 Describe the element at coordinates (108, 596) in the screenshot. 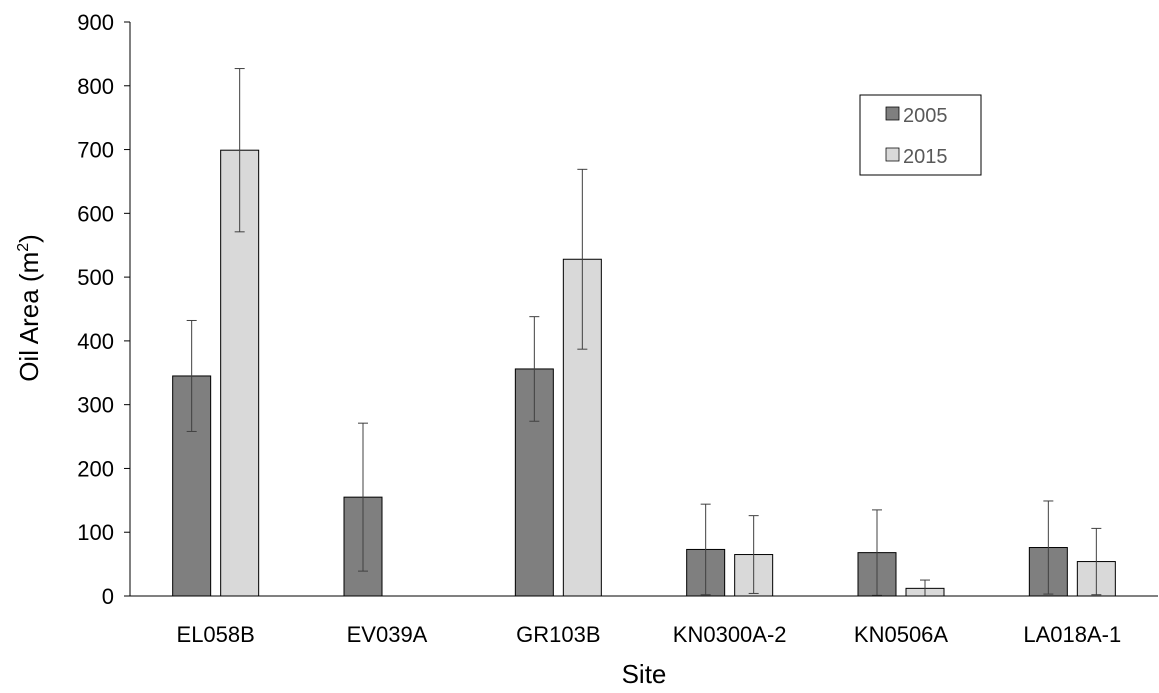

I see `y-tick-label: 0` at that location.